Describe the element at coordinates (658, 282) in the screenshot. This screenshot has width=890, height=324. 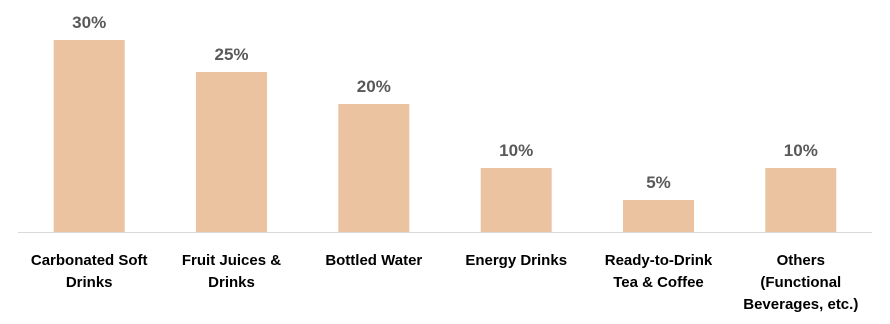
I see `category-label-line: Tea & Coffee` at that location.